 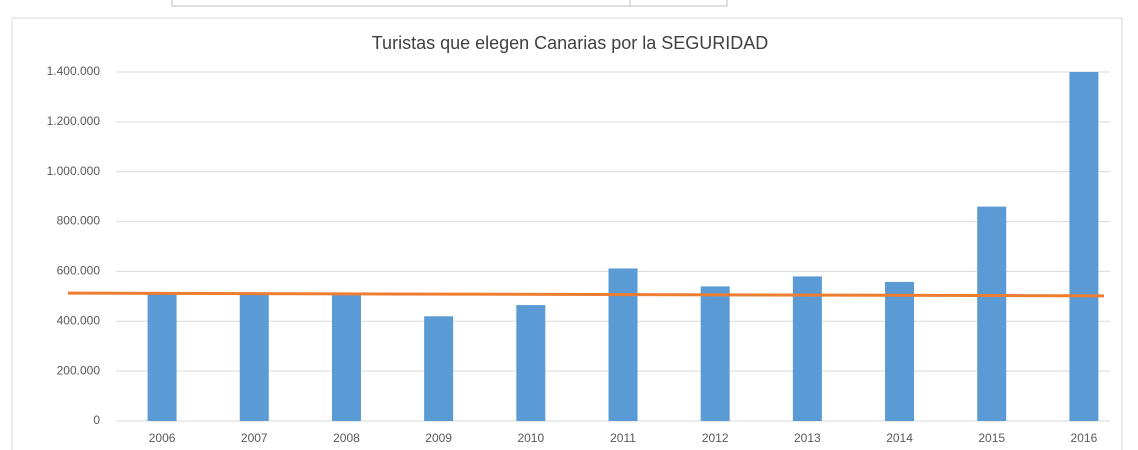 I want to click on y-tick-label: 1.400.000, so click(x=74, y=71).